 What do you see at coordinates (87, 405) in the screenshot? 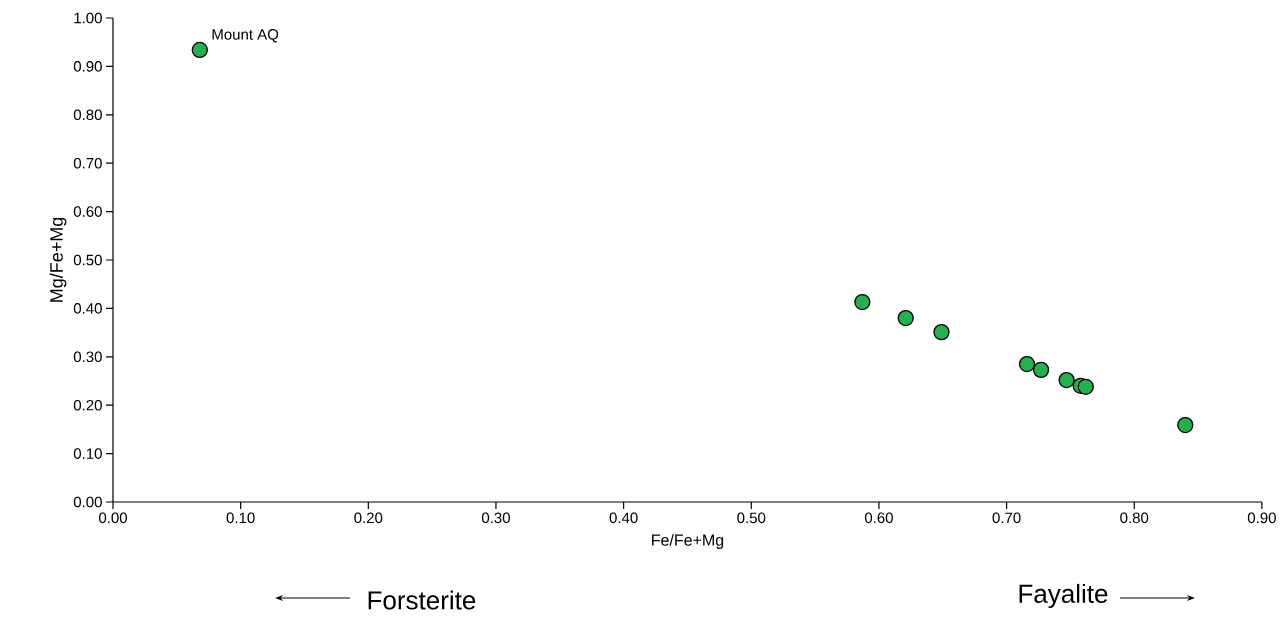
I see `y-tick-label: 0.20` at bounding box center [87, 405].